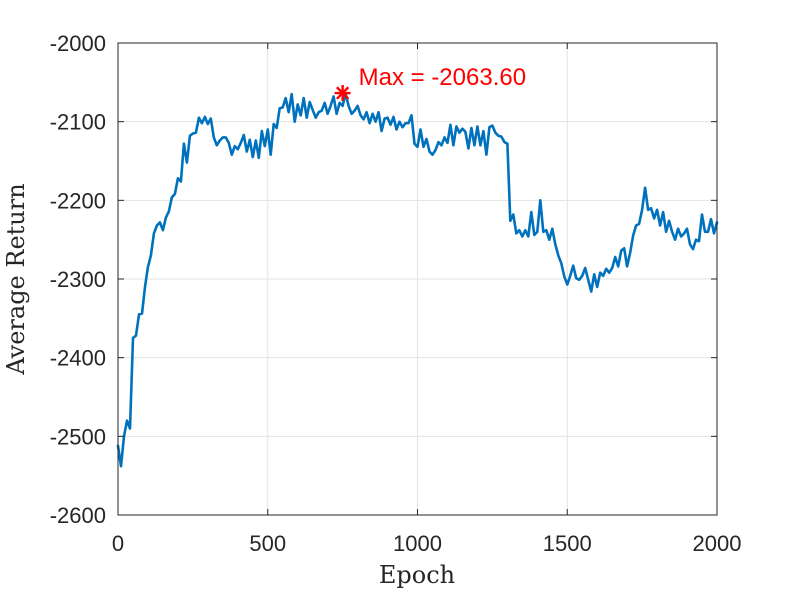  Describe the element at coordinates (78, 200) in the screenshot. I see `y-tick-label: -2200` at that location.